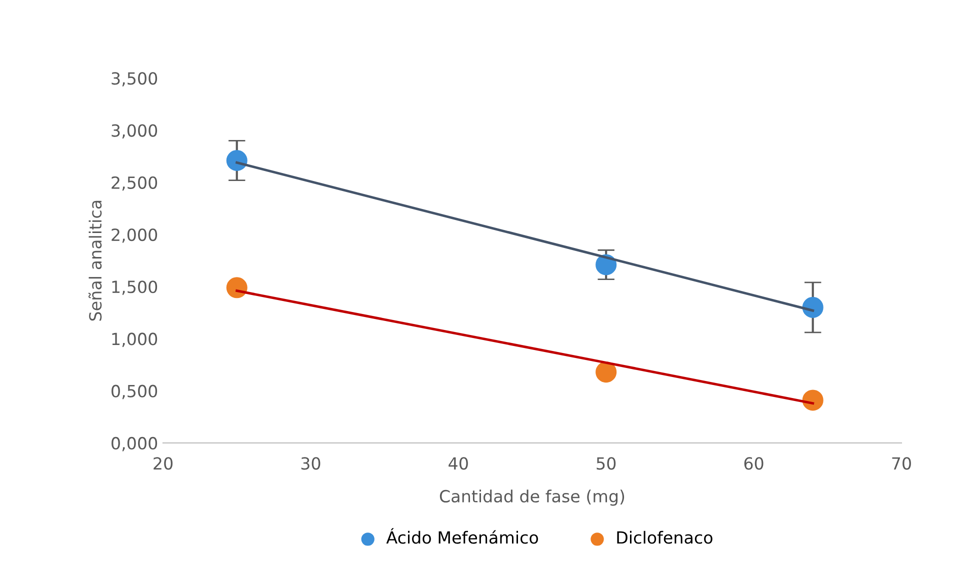  I want to click on y-tick-label: 2,500, so click(135, 183).